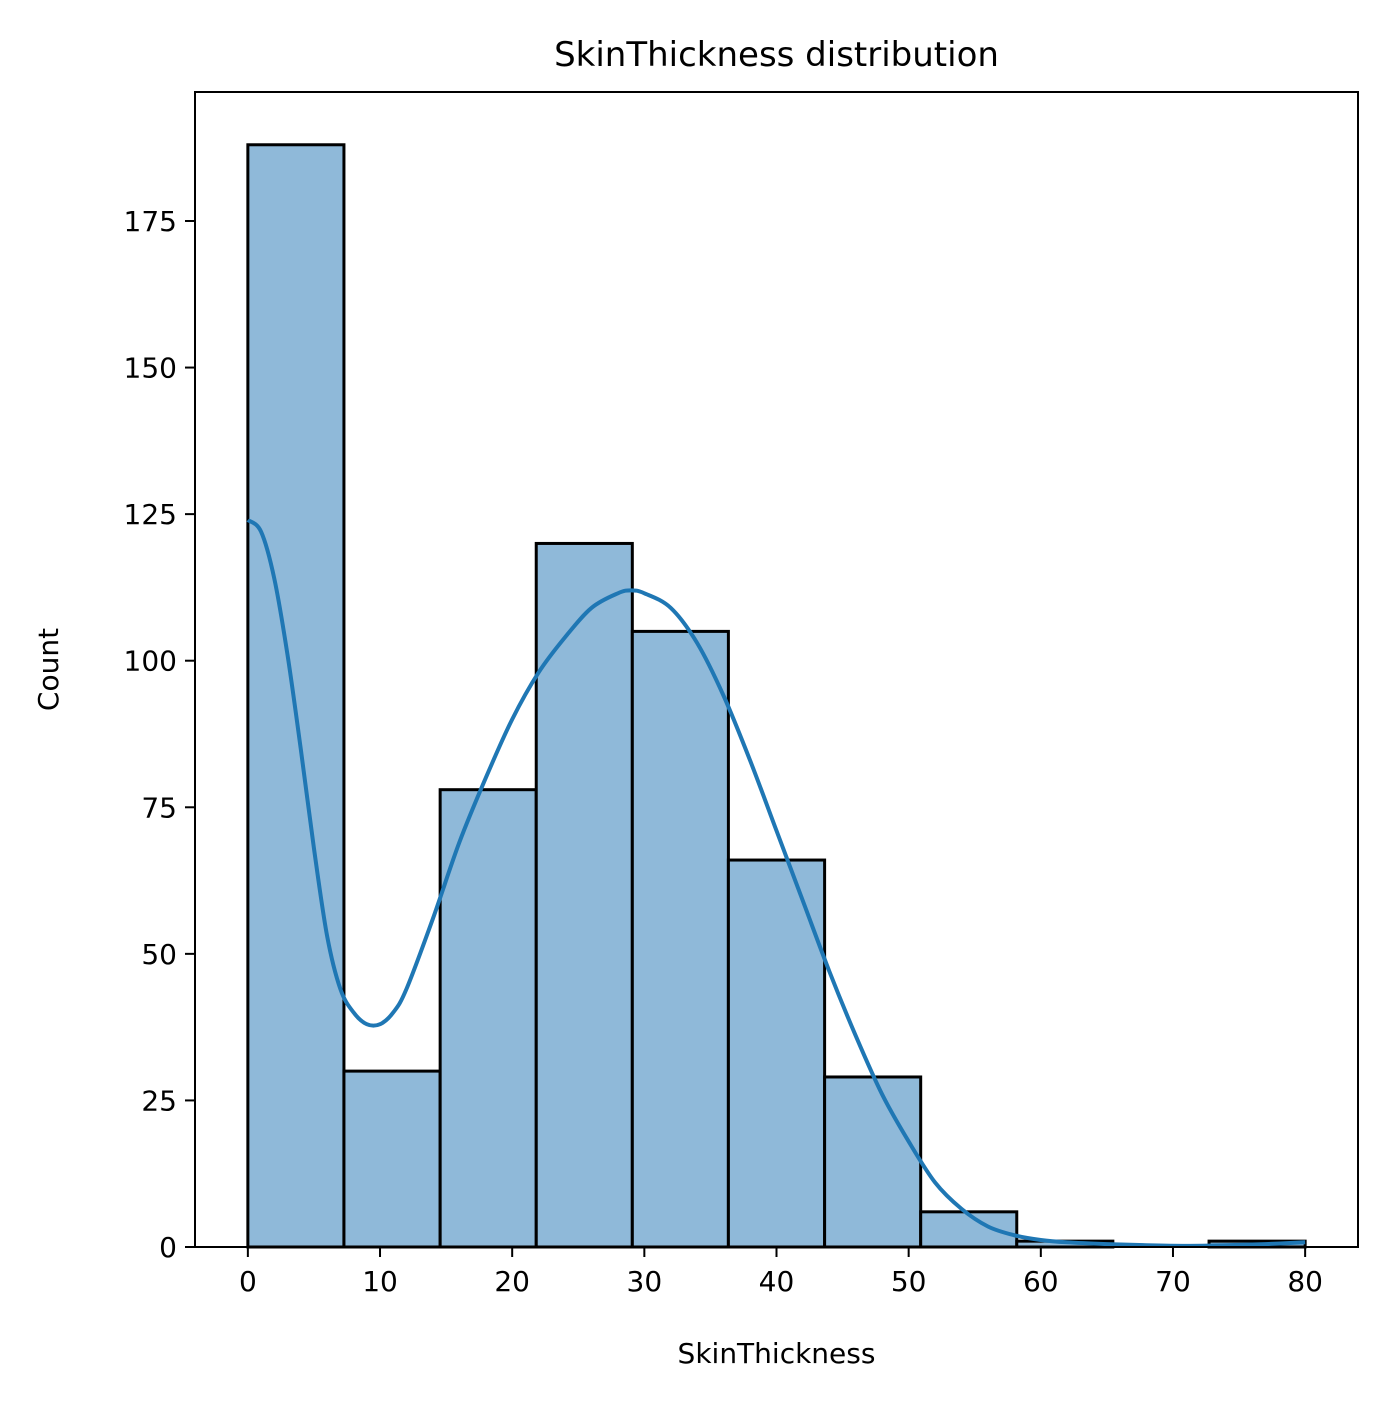 This screenshot has height=1403, width=1387. Describe the element at coordinates (1041, 1281) in the screenshot. I see `x-tick-label: 60` at that location.